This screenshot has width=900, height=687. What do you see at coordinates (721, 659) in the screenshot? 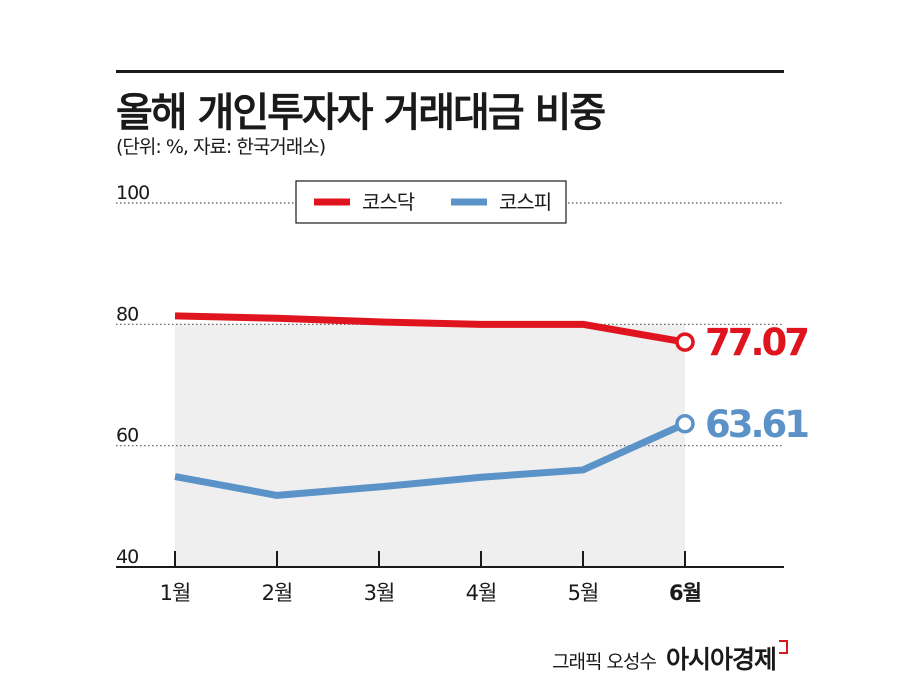
I see `brand-name: 아시아경제` at bounding box center [721, 659].